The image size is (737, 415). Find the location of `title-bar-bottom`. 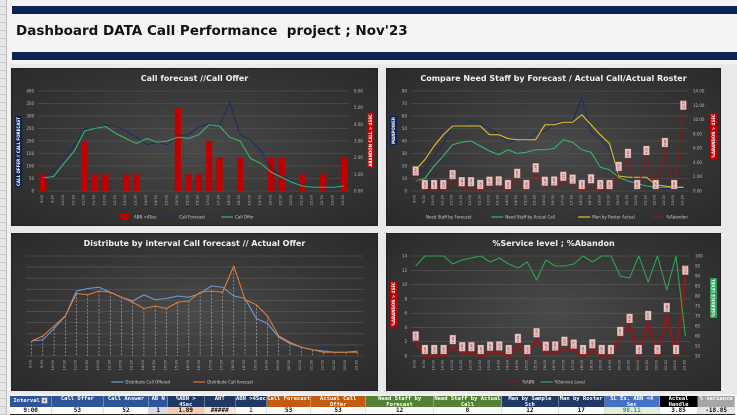

title-bar-bottom is located at coordinates (374, 56).